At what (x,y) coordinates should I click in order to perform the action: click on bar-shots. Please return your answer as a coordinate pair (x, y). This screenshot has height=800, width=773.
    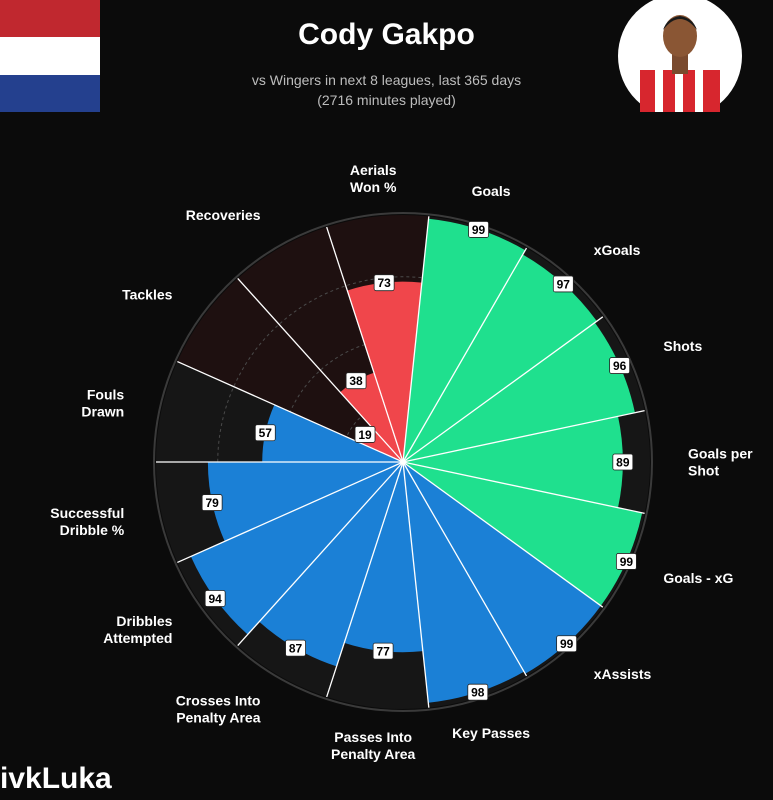
    Looking at the image, I should click on (519, 392).